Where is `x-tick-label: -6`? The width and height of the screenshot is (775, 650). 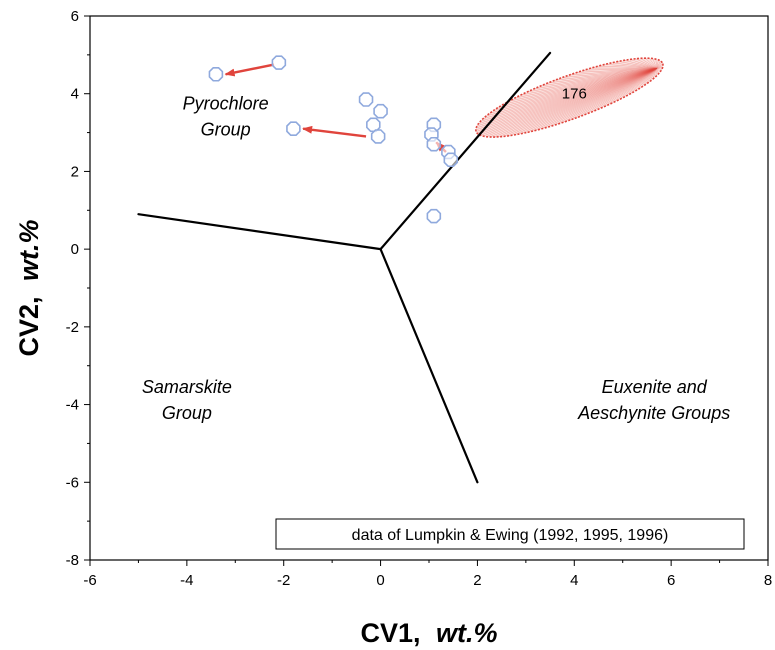
x-tick-label: -6 is located at coordinates (89, 580).